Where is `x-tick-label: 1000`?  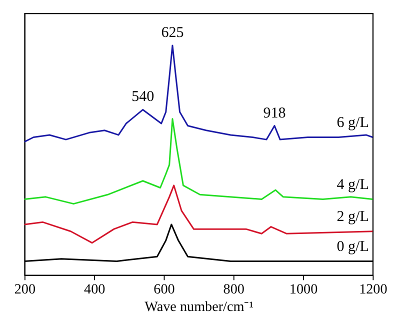
x-tick-label: 1000 is located at coordinates (303, 289).